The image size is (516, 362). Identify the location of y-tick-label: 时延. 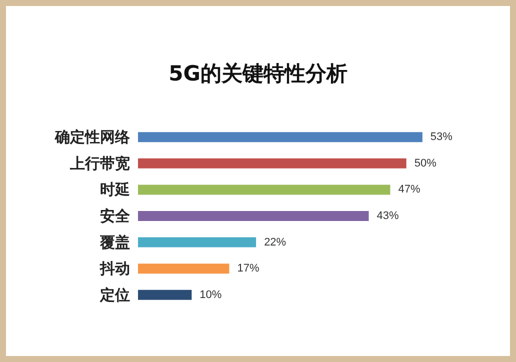
(115, 189).